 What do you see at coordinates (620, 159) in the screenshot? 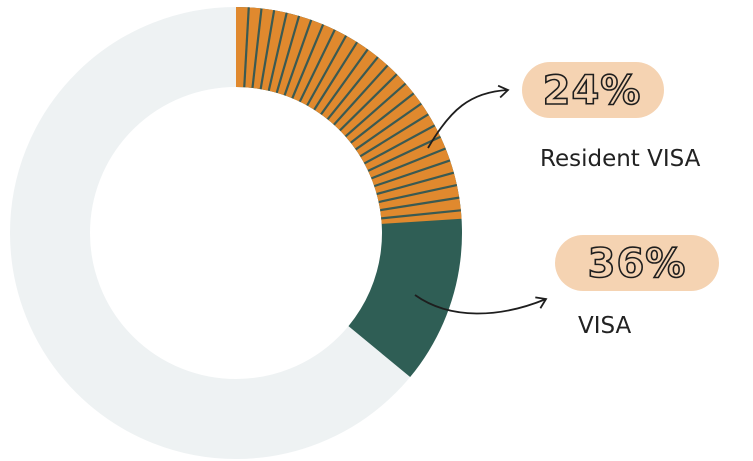
I see `category-label: Resident VISA` at bounding box center [620, 159].